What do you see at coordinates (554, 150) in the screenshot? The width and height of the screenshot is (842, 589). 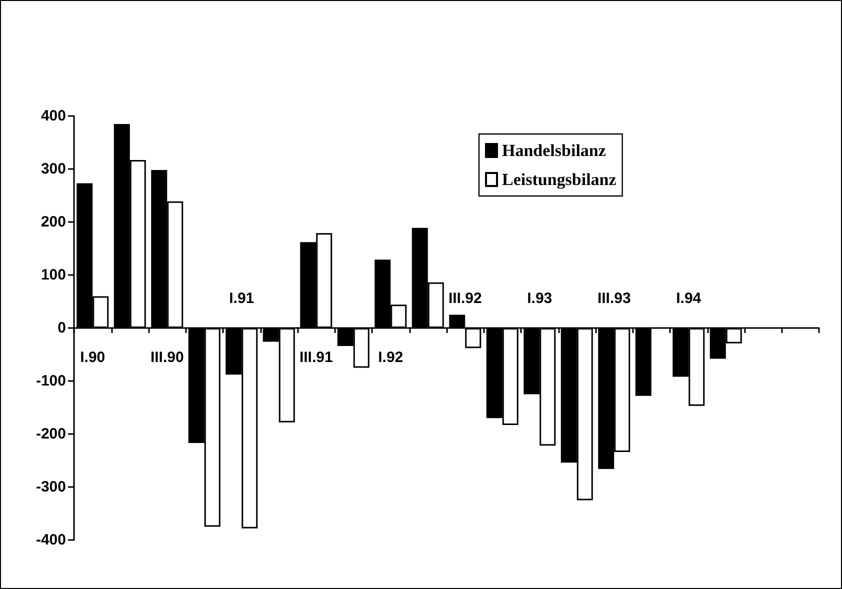 I see `legend-label: Handelsbilanz` at bounding box center [554, 150].